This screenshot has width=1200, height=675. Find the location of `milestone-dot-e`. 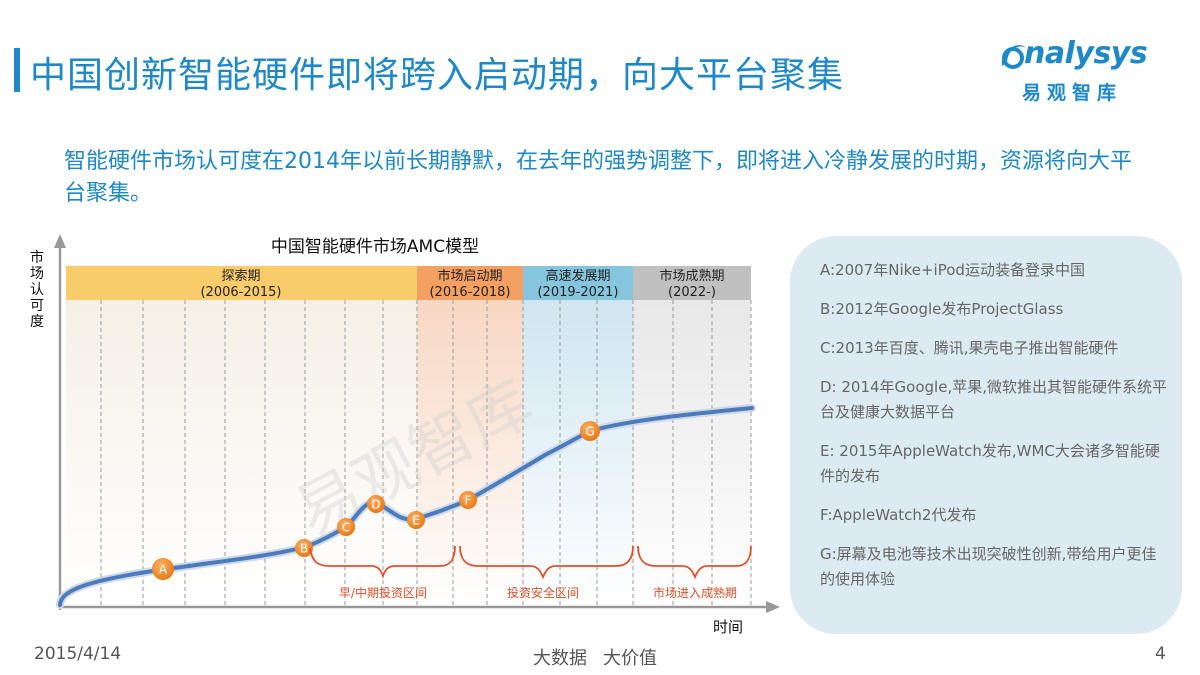

milestone-dot-e is located at coordinates (416, 520).